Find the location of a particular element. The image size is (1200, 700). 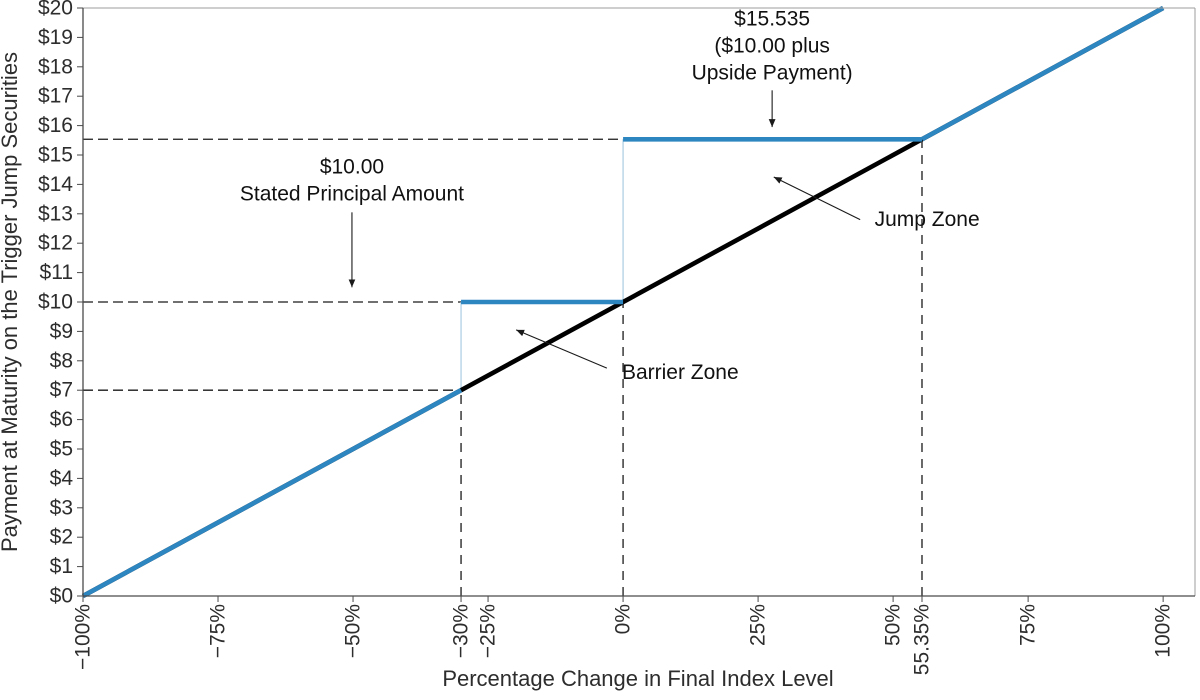

x-tick-label: −100% is located at coordinates (83, 637).